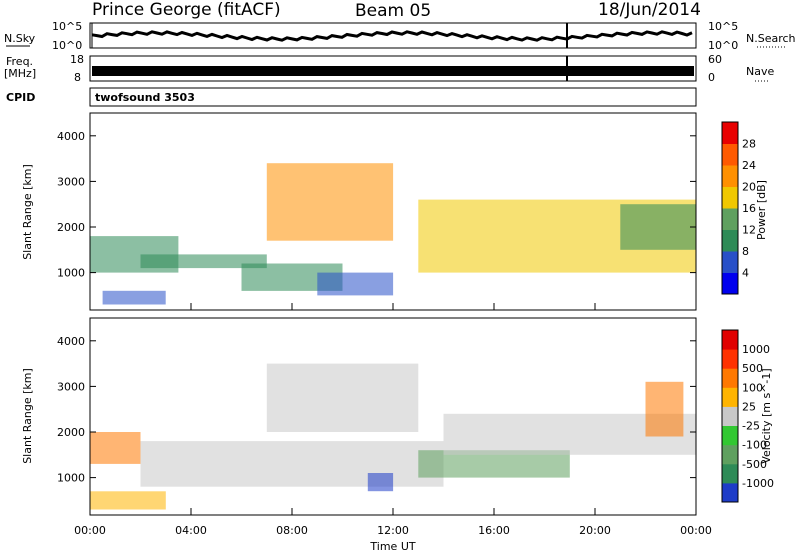 This screenshot has width=800, height=554. I want to click on noise-right-label: N.Search, so click(771, 38).